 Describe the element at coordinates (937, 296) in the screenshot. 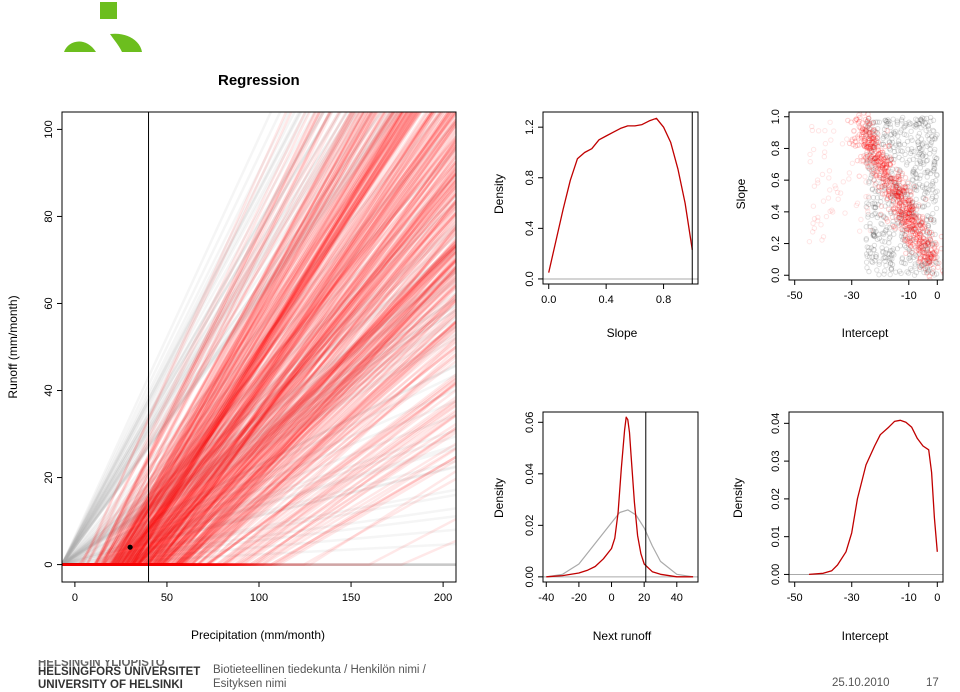

I see `scatter-x-tick-label: 0` at that location.